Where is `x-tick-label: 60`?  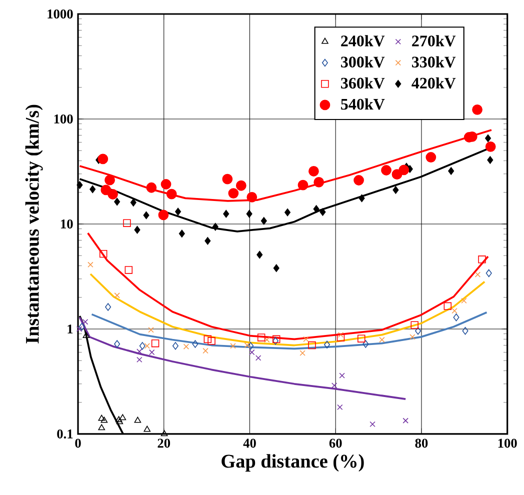 x-tick-label: 60 is located at coordinates (335, 443).